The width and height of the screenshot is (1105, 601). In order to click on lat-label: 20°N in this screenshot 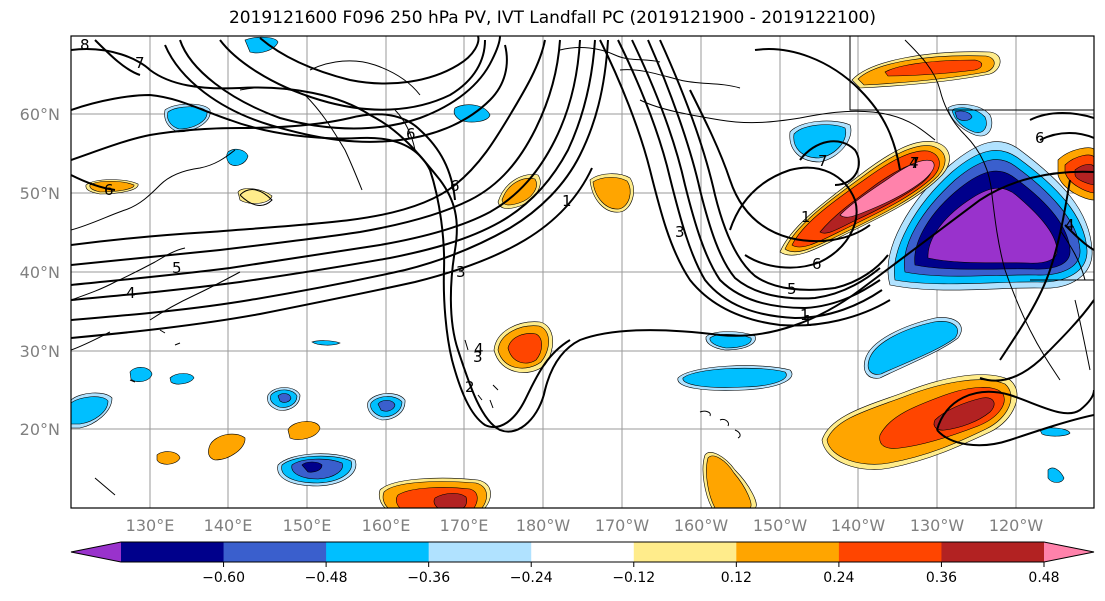, I will do `click(40, 429)`.